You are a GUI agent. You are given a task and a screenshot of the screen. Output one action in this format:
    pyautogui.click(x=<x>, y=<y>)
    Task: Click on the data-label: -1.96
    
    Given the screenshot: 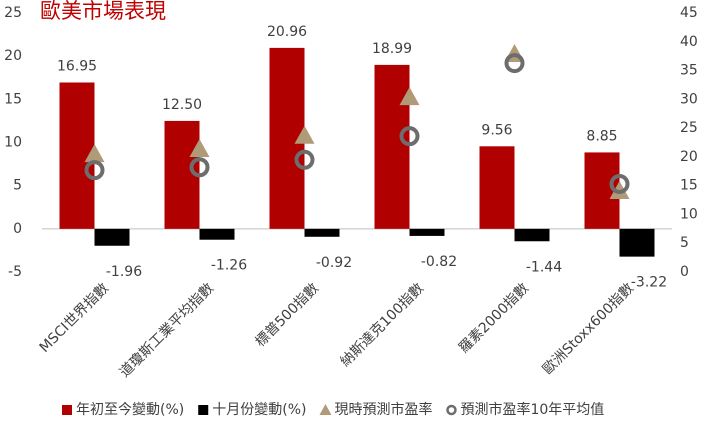 What is the action you would take?
    pyautogui.click(x=124, y=272)
    